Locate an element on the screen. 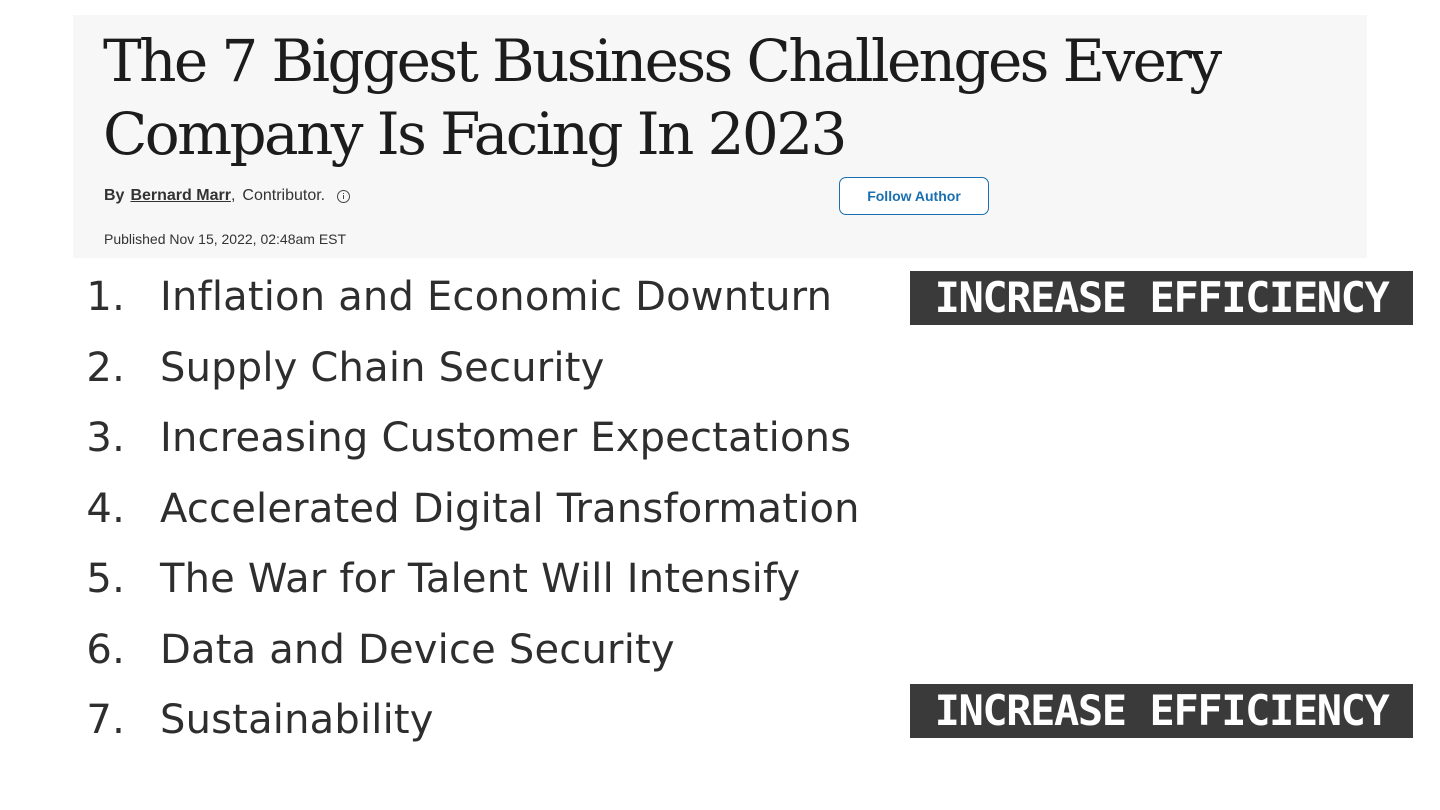 This screenshot has height=810, width=1440. byline: By Bernard Marr , Contributor. is located at coordinates (227, 196).